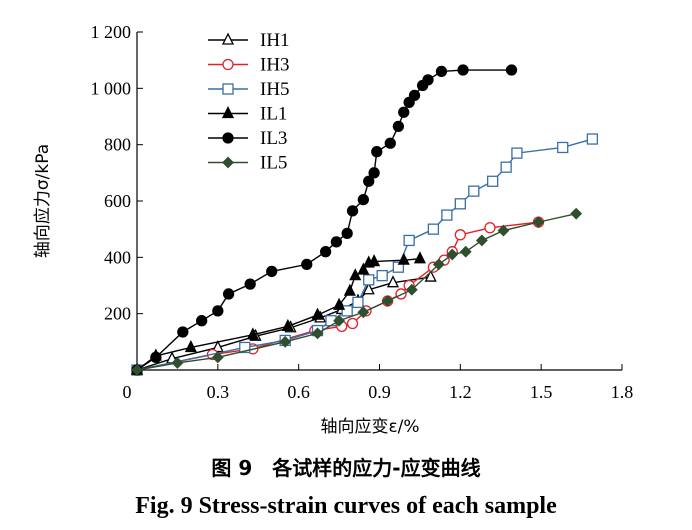 The image size is (692, 530). What do you see at coordinates (117, 201) in the screenshot?
I see `y-tick-label: 600` at bounding box center [117, 201].